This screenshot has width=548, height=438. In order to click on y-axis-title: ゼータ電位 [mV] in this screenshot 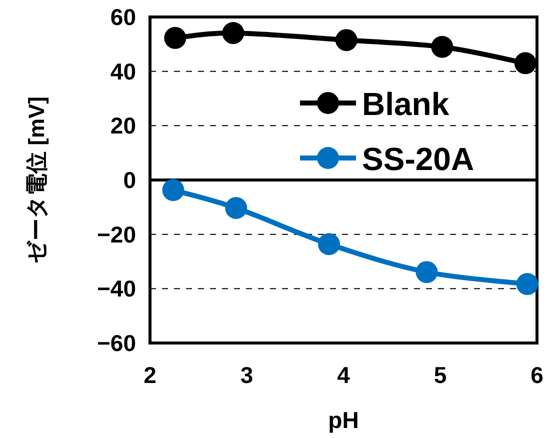, I will do `click(36, 180)`.